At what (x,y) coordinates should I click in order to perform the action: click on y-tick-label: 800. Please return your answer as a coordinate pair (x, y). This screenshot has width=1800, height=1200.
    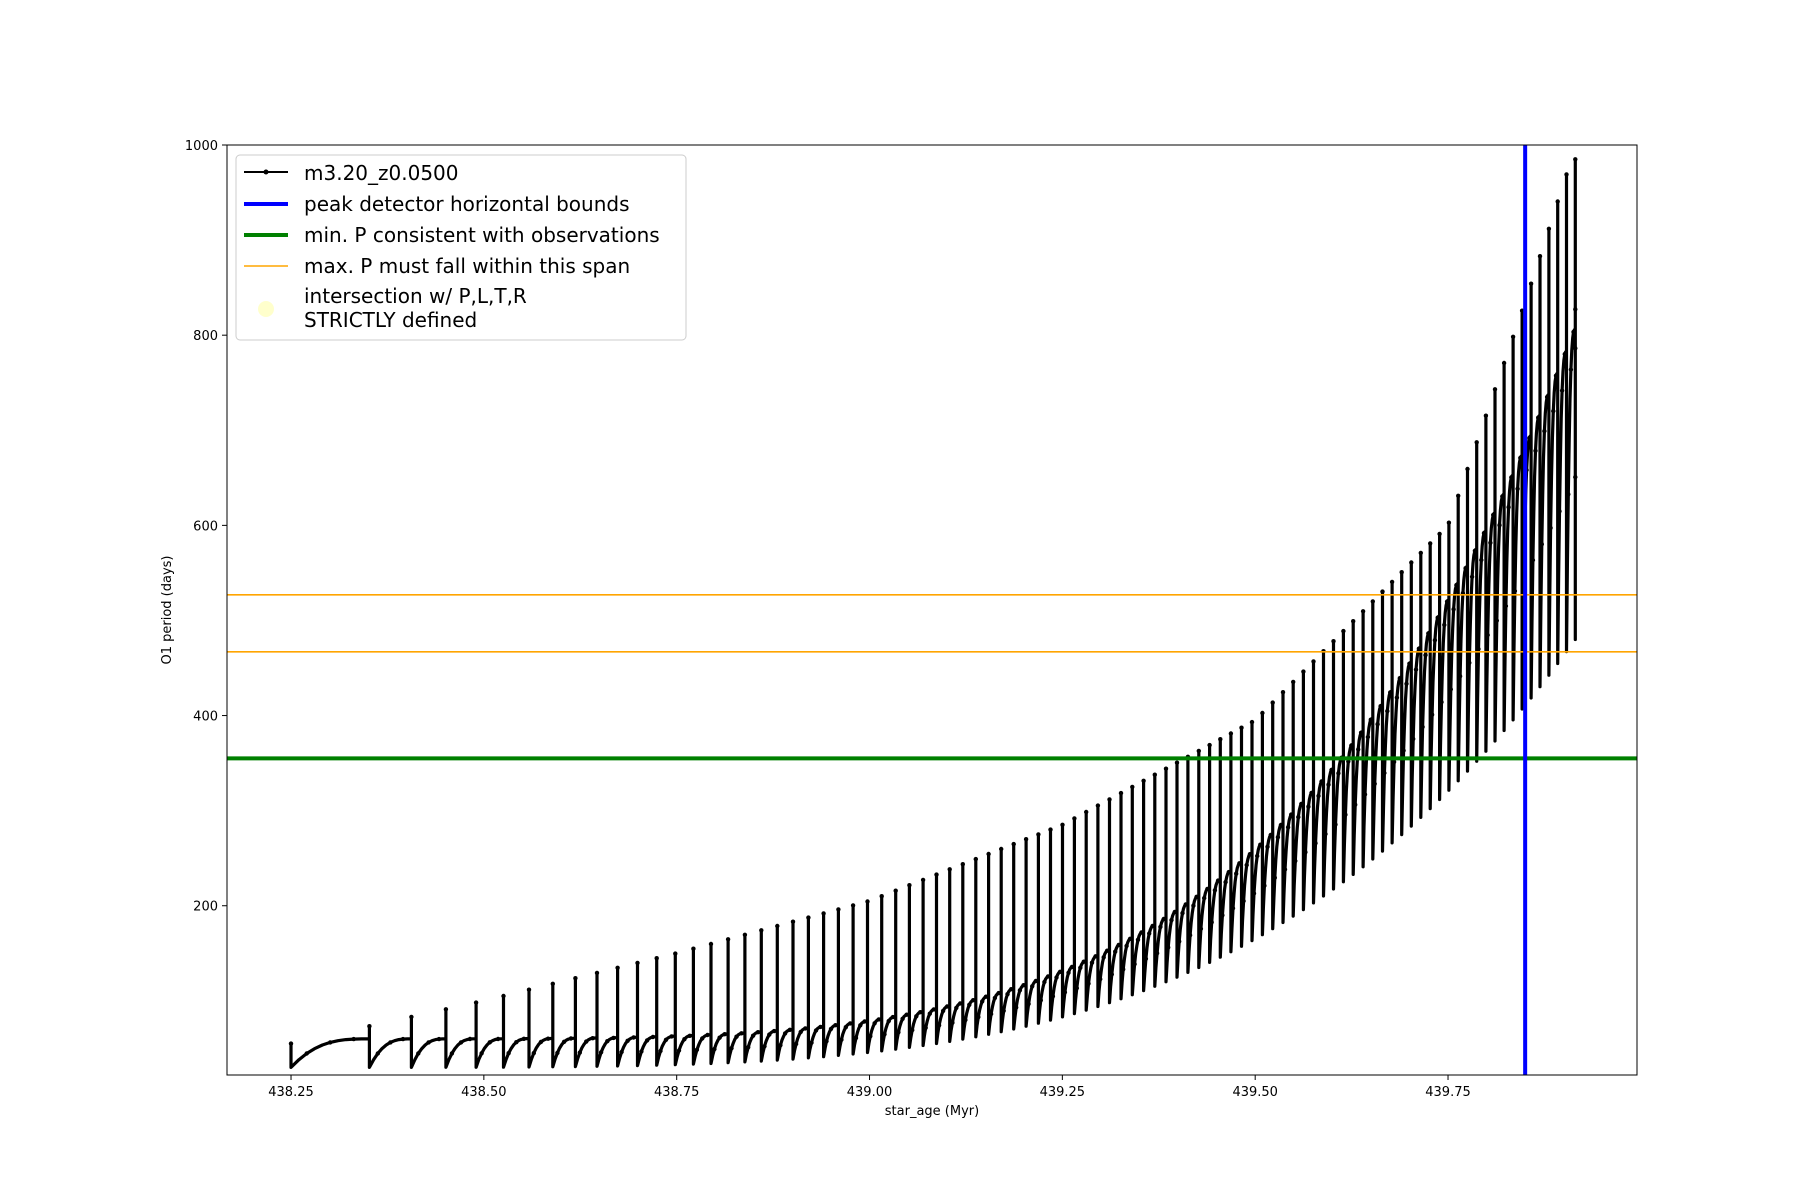
    Looking at the image, I should click on (205, 336).